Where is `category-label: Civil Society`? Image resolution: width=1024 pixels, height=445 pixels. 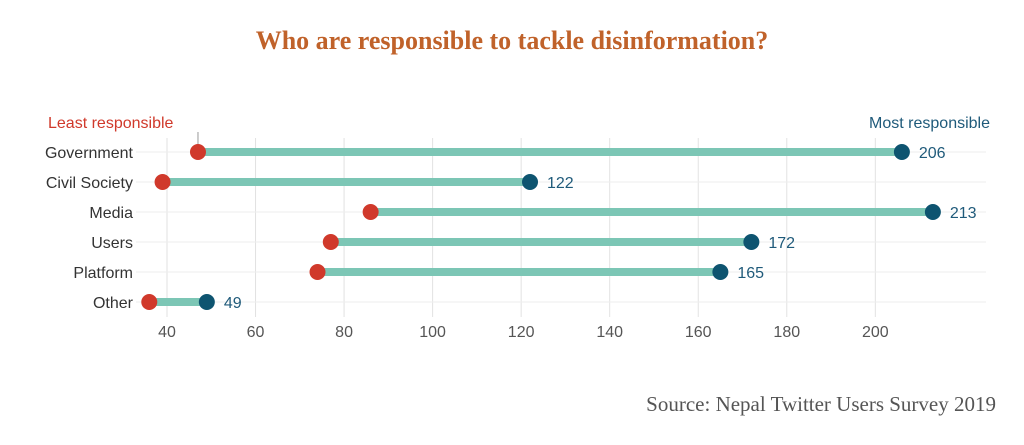
category-label: Civil Society is located at coordinates (89, 183).